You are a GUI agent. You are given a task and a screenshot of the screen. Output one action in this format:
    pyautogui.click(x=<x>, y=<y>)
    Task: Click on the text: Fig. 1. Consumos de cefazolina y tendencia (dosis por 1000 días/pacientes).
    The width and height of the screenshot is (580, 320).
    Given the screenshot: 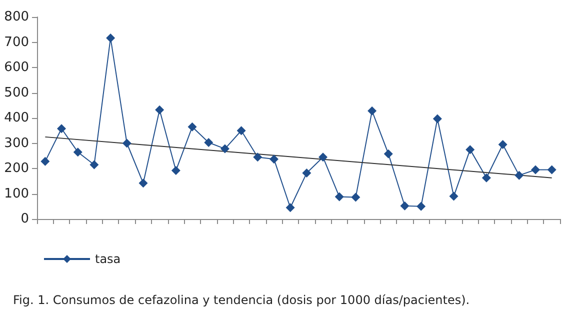 What is the action you would take?
    pyautogui.click(x=241, y=300)
    